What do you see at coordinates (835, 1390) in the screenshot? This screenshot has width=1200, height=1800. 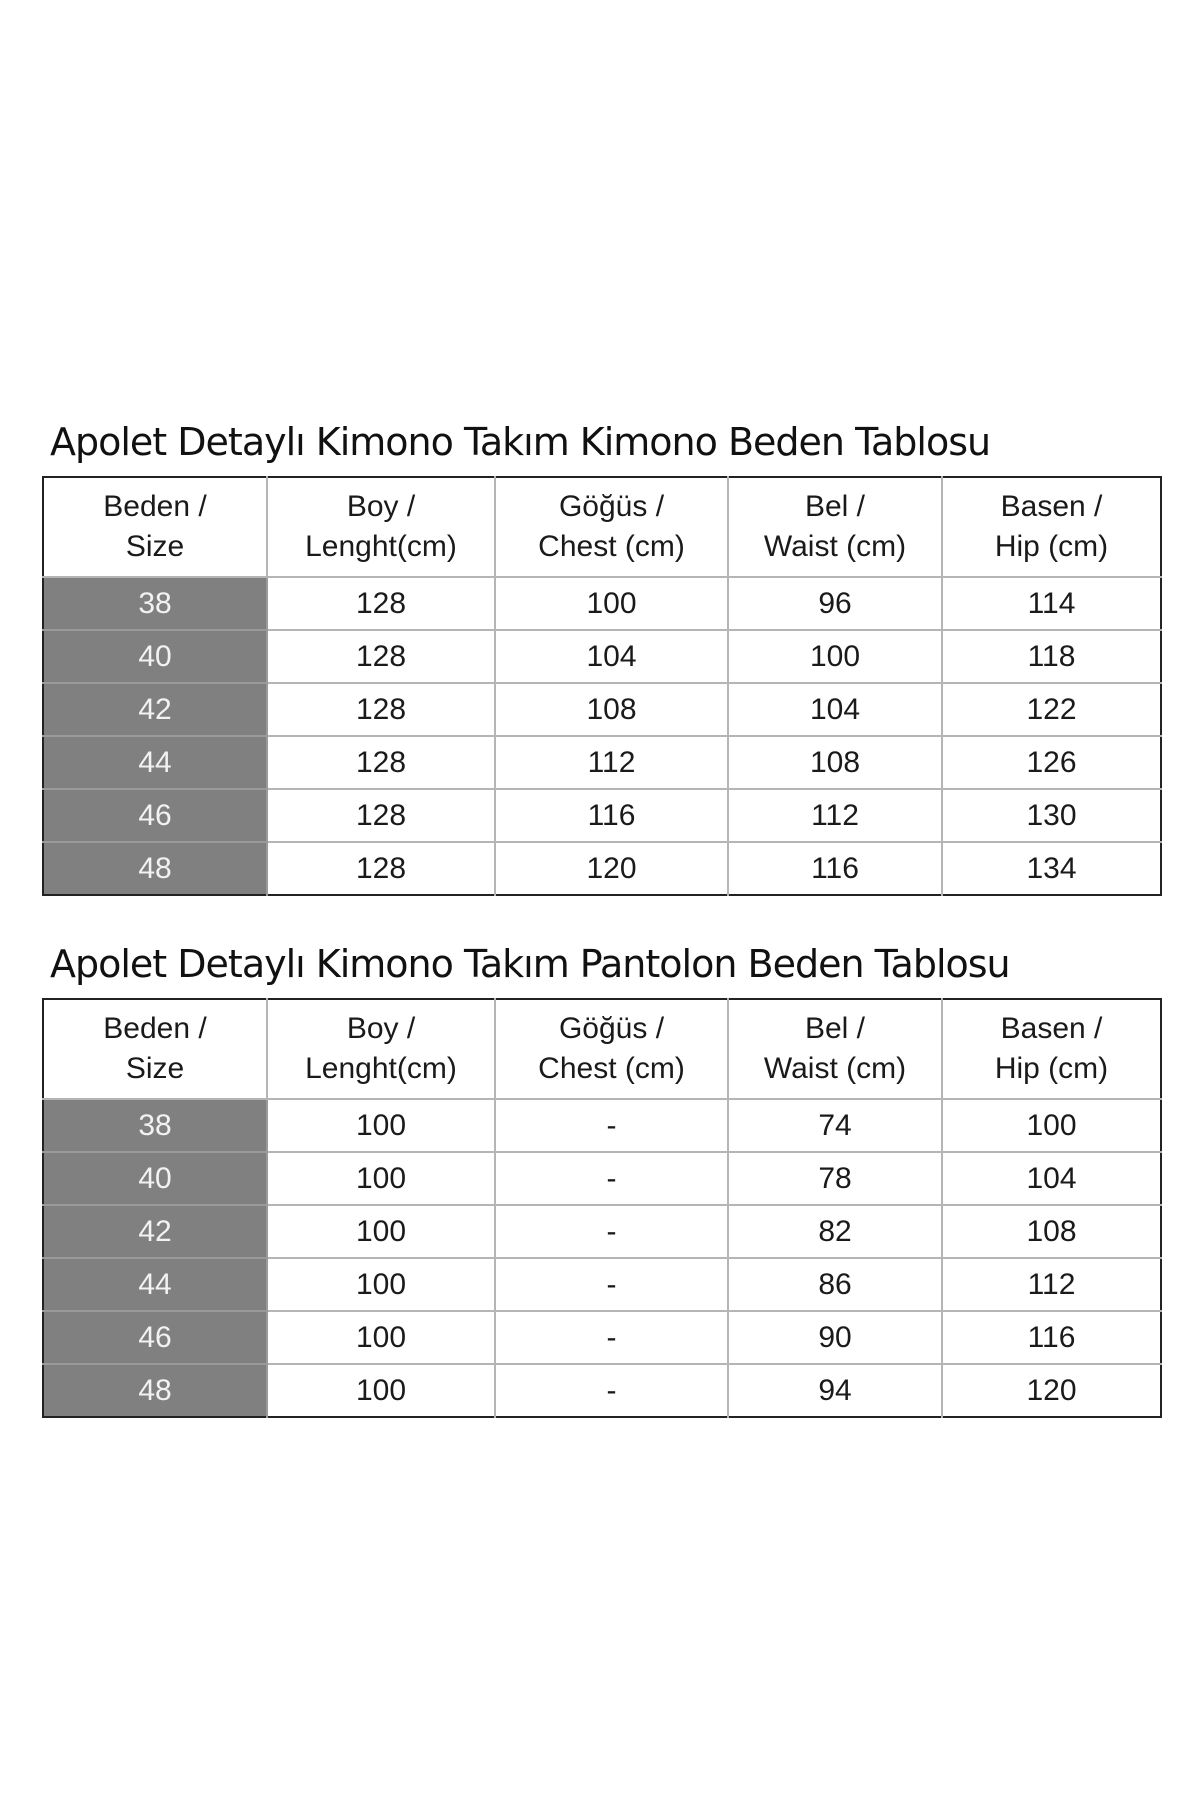 I see `measurement-cell: 94` at bounding box center [835, 1390].